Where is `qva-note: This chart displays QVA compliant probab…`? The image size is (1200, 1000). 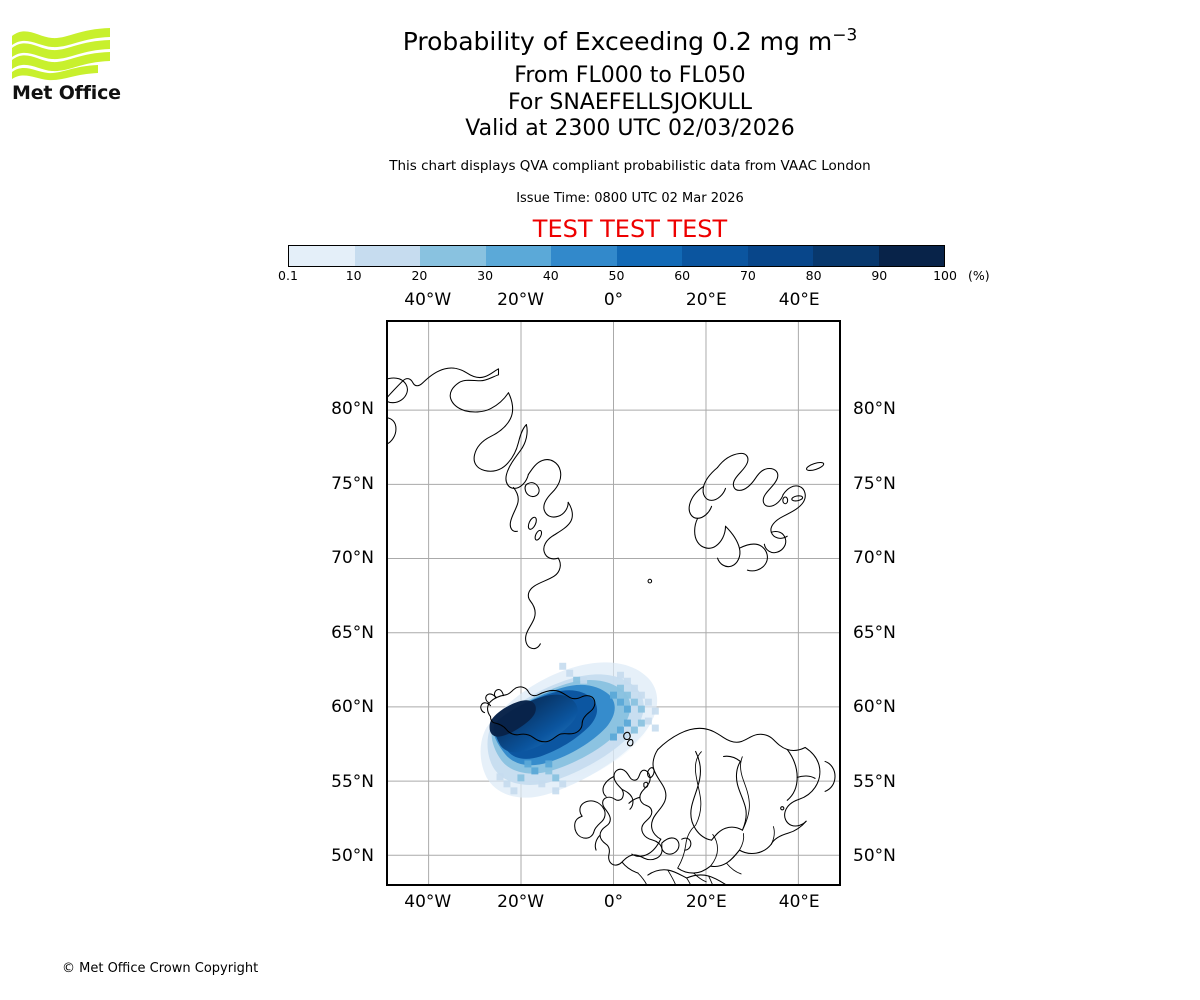
qva-note: This chart displays QVA compliant probab… is located at coordinates (630, 166).